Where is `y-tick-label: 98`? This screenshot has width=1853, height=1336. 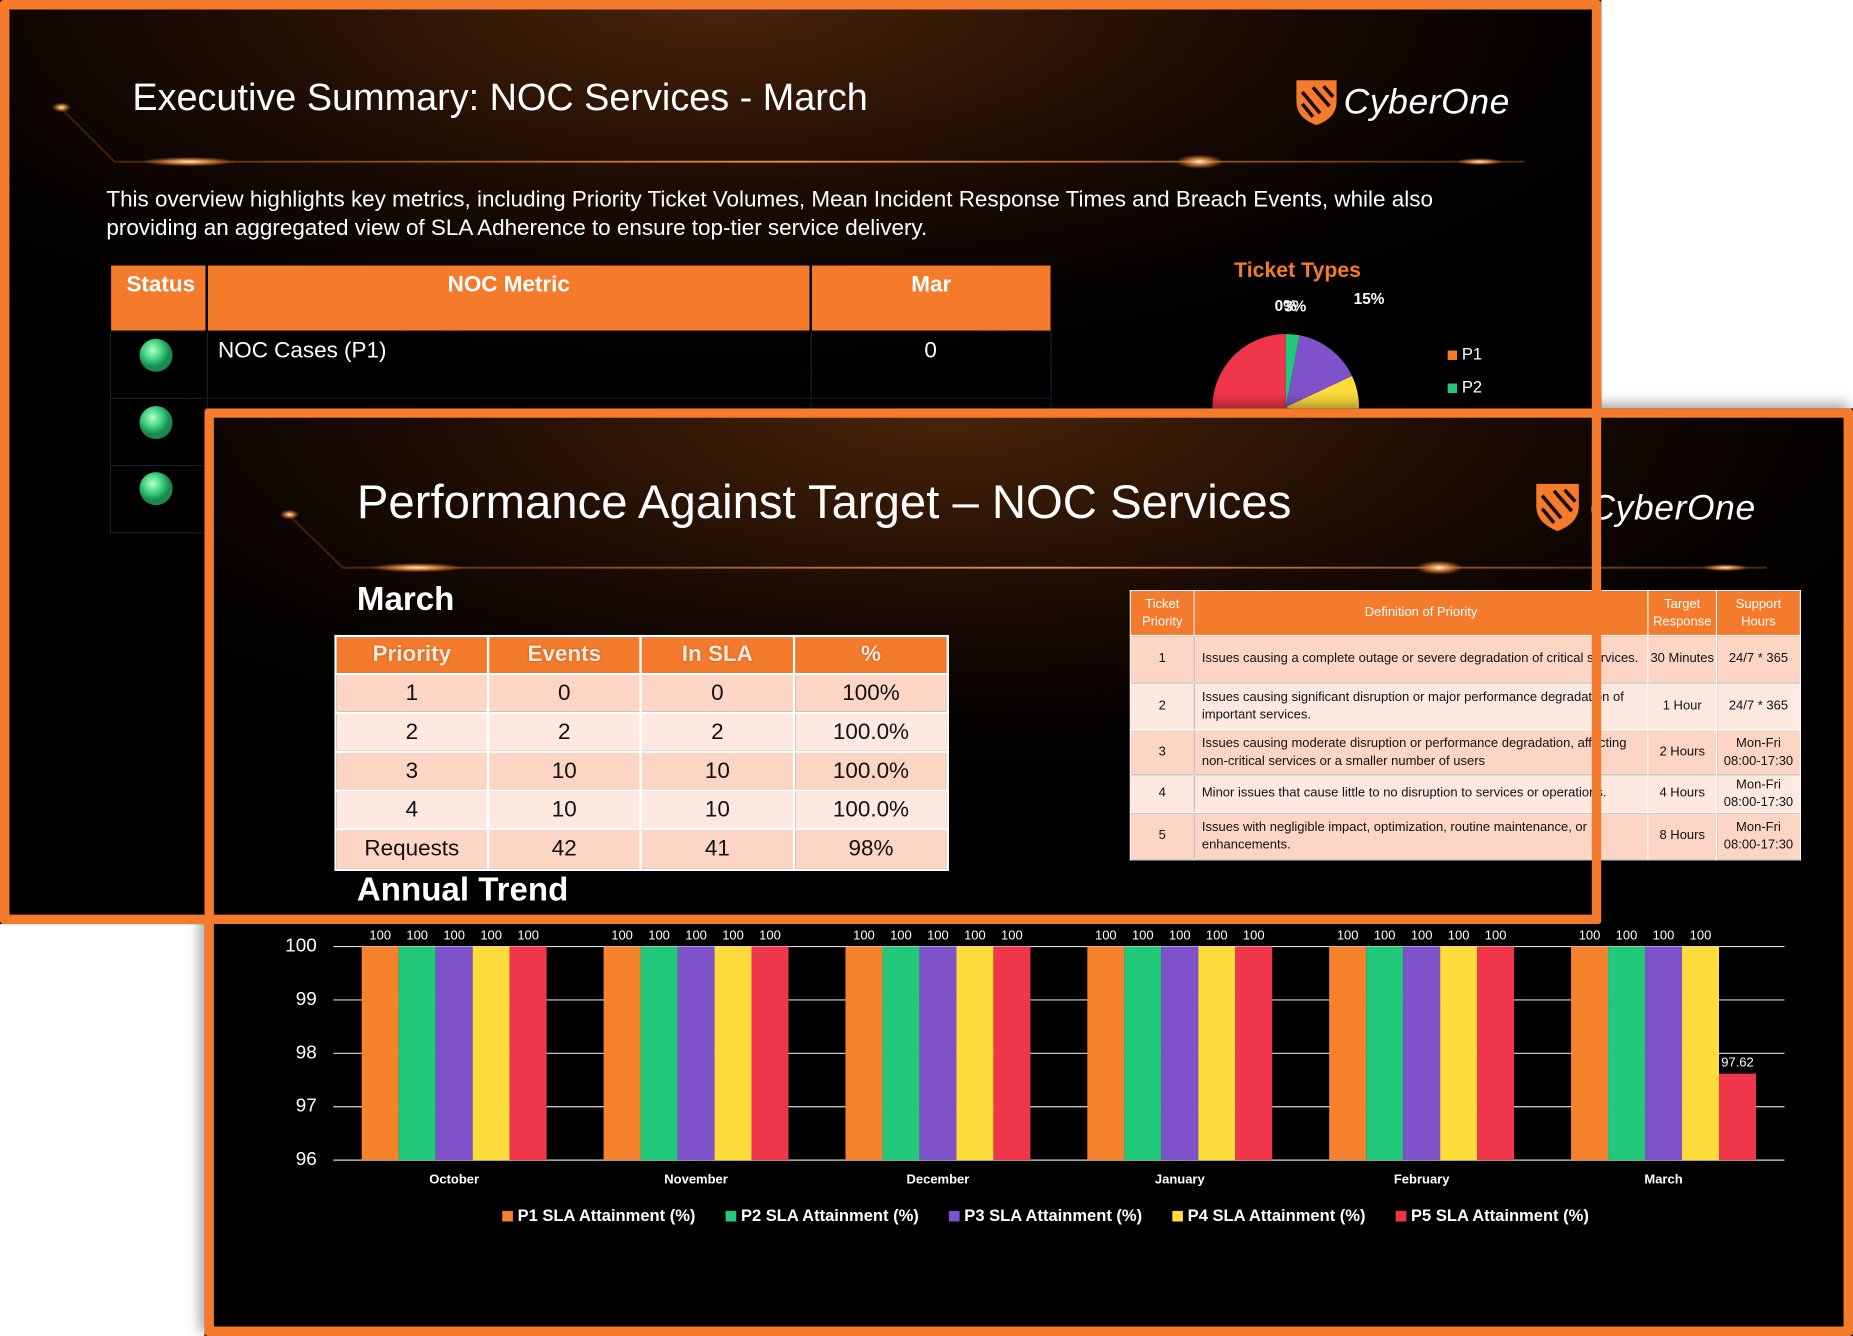 y-tick-label: 98 is located at coordinates (306, 1052).